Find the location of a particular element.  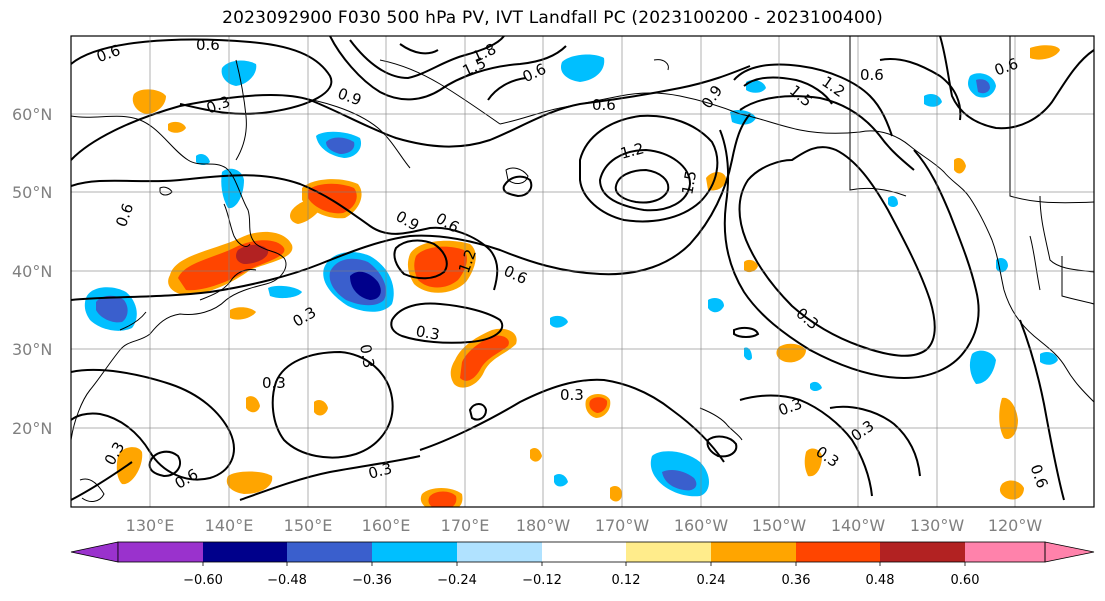

latitude-labels: 60°N 50°N 40°N 30°N 20°N is located at coordinates (32, 271).